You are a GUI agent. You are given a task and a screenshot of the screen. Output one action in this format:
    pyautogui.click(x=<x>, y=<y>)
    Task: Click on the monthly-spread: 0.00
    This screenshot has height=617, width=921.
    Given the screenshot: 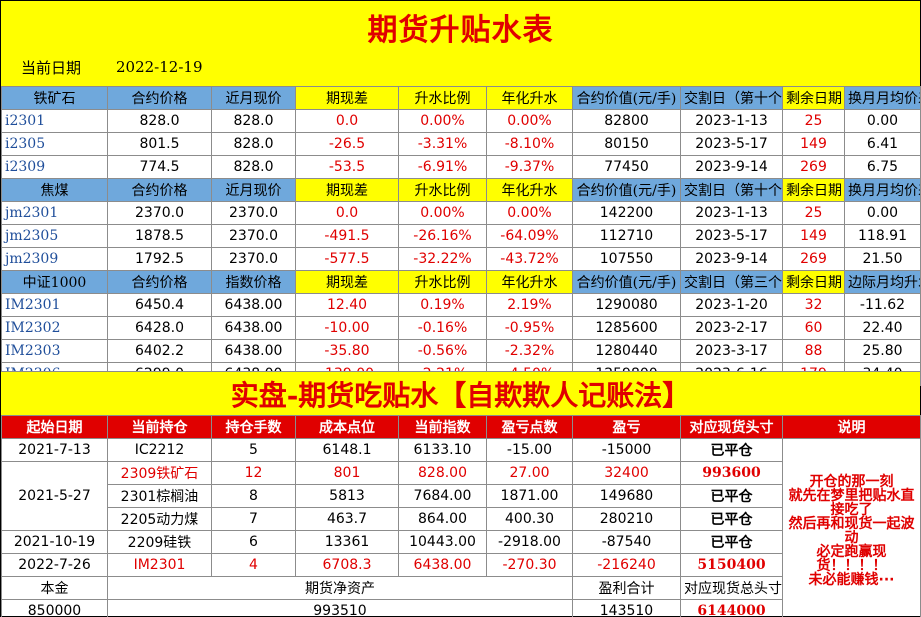 What is the action you would take?
    pyautogui.click(x=882, y=121)
    